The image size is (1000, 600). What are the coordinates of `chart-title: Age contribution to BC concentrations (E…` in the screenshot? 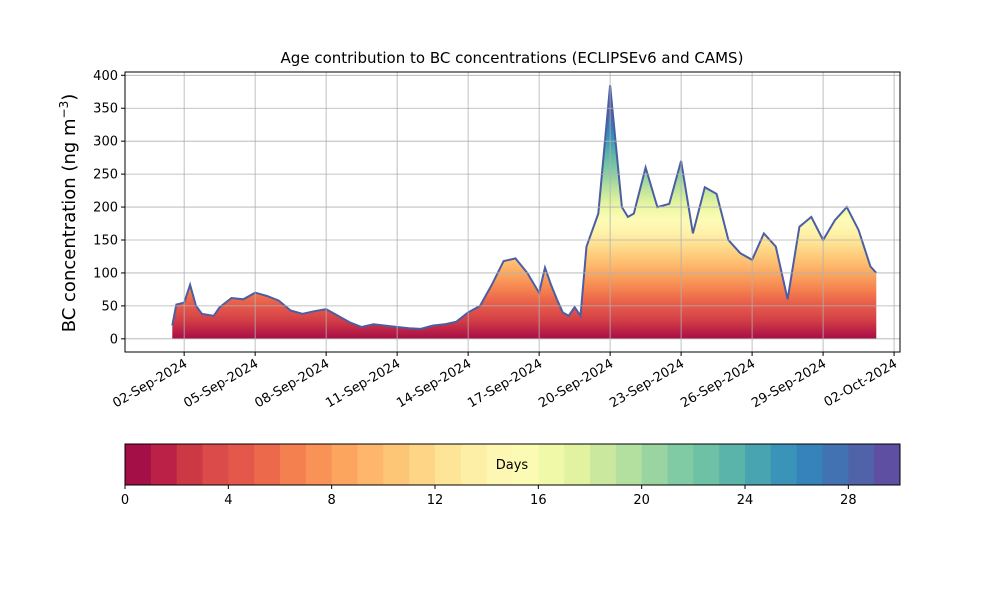 It's located at (512, 58).